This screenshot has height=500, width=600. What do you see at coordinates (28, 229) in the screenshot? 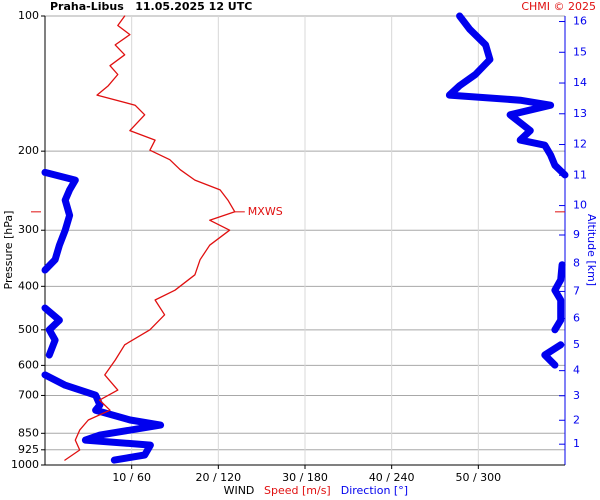
I see `y-tick-label: 300` at bounding box center [28, 229].